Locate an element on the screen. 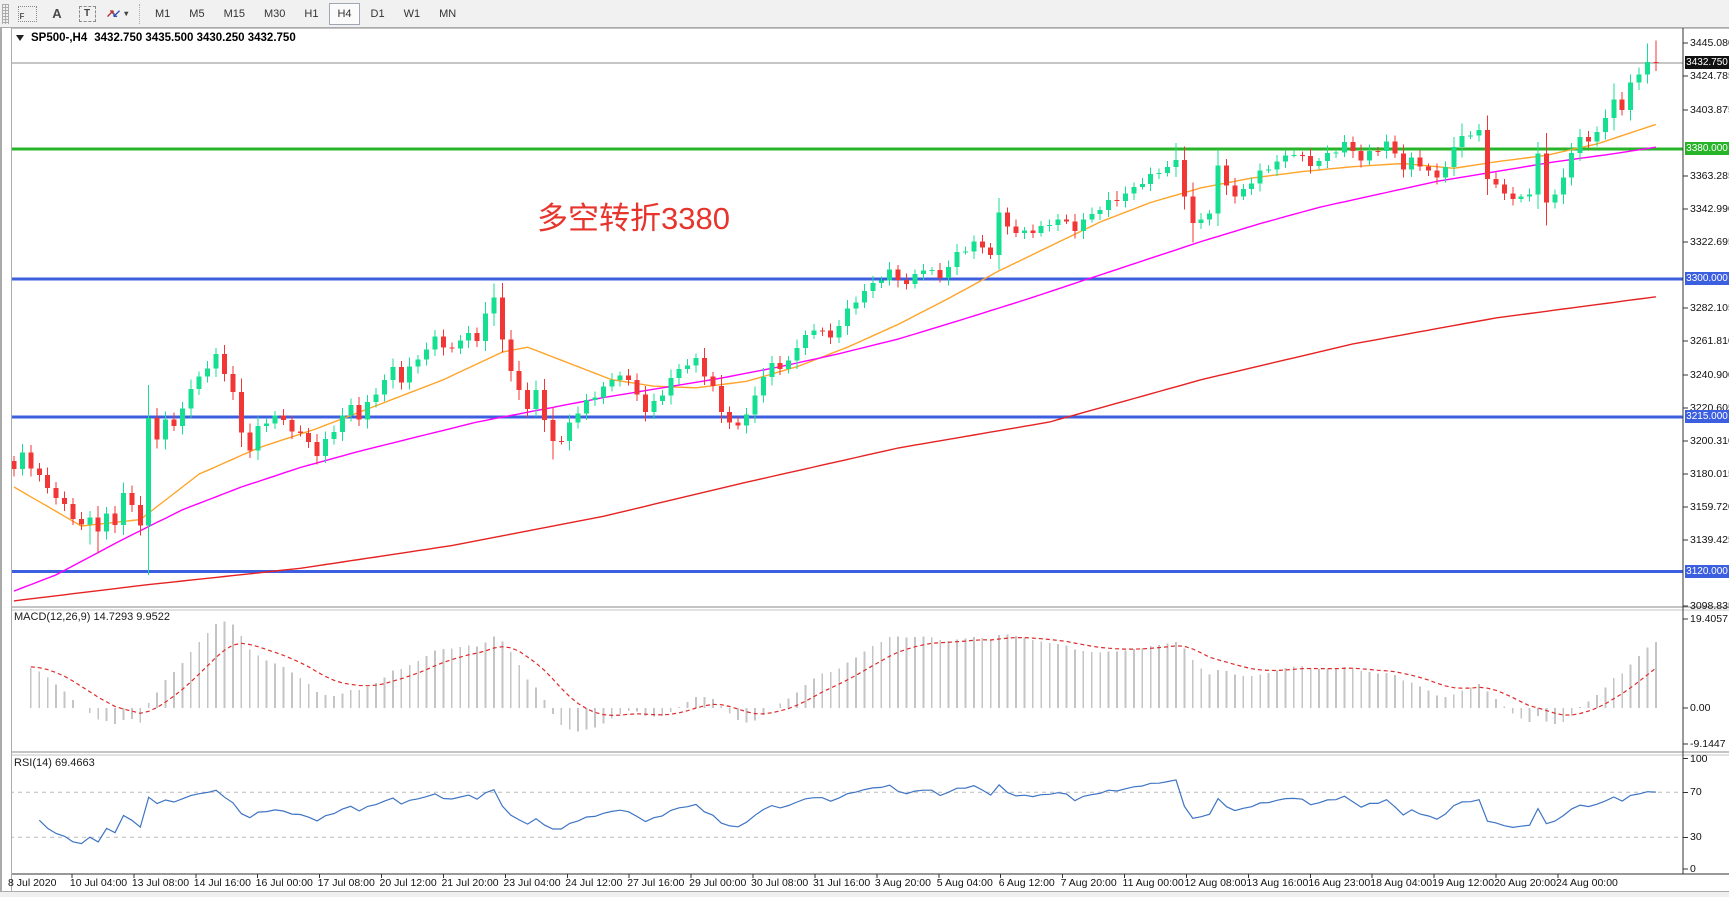 The image size is (1729, 897). price-axis-label: 3159.720 is located at coordinates (1709, 507).